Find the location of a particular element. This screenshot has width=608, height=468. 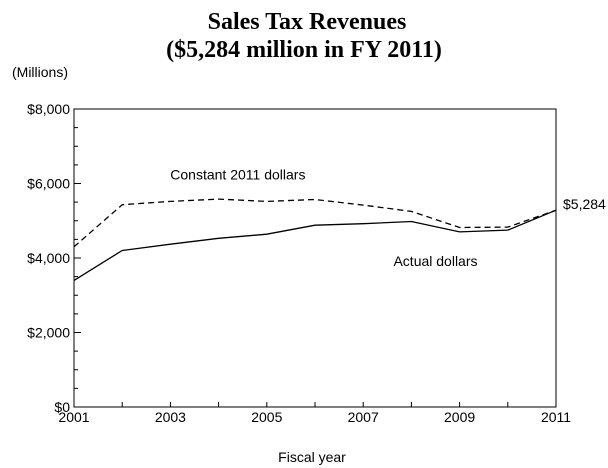

x-tick-label: 2009 is located at coordinates (459, 417).